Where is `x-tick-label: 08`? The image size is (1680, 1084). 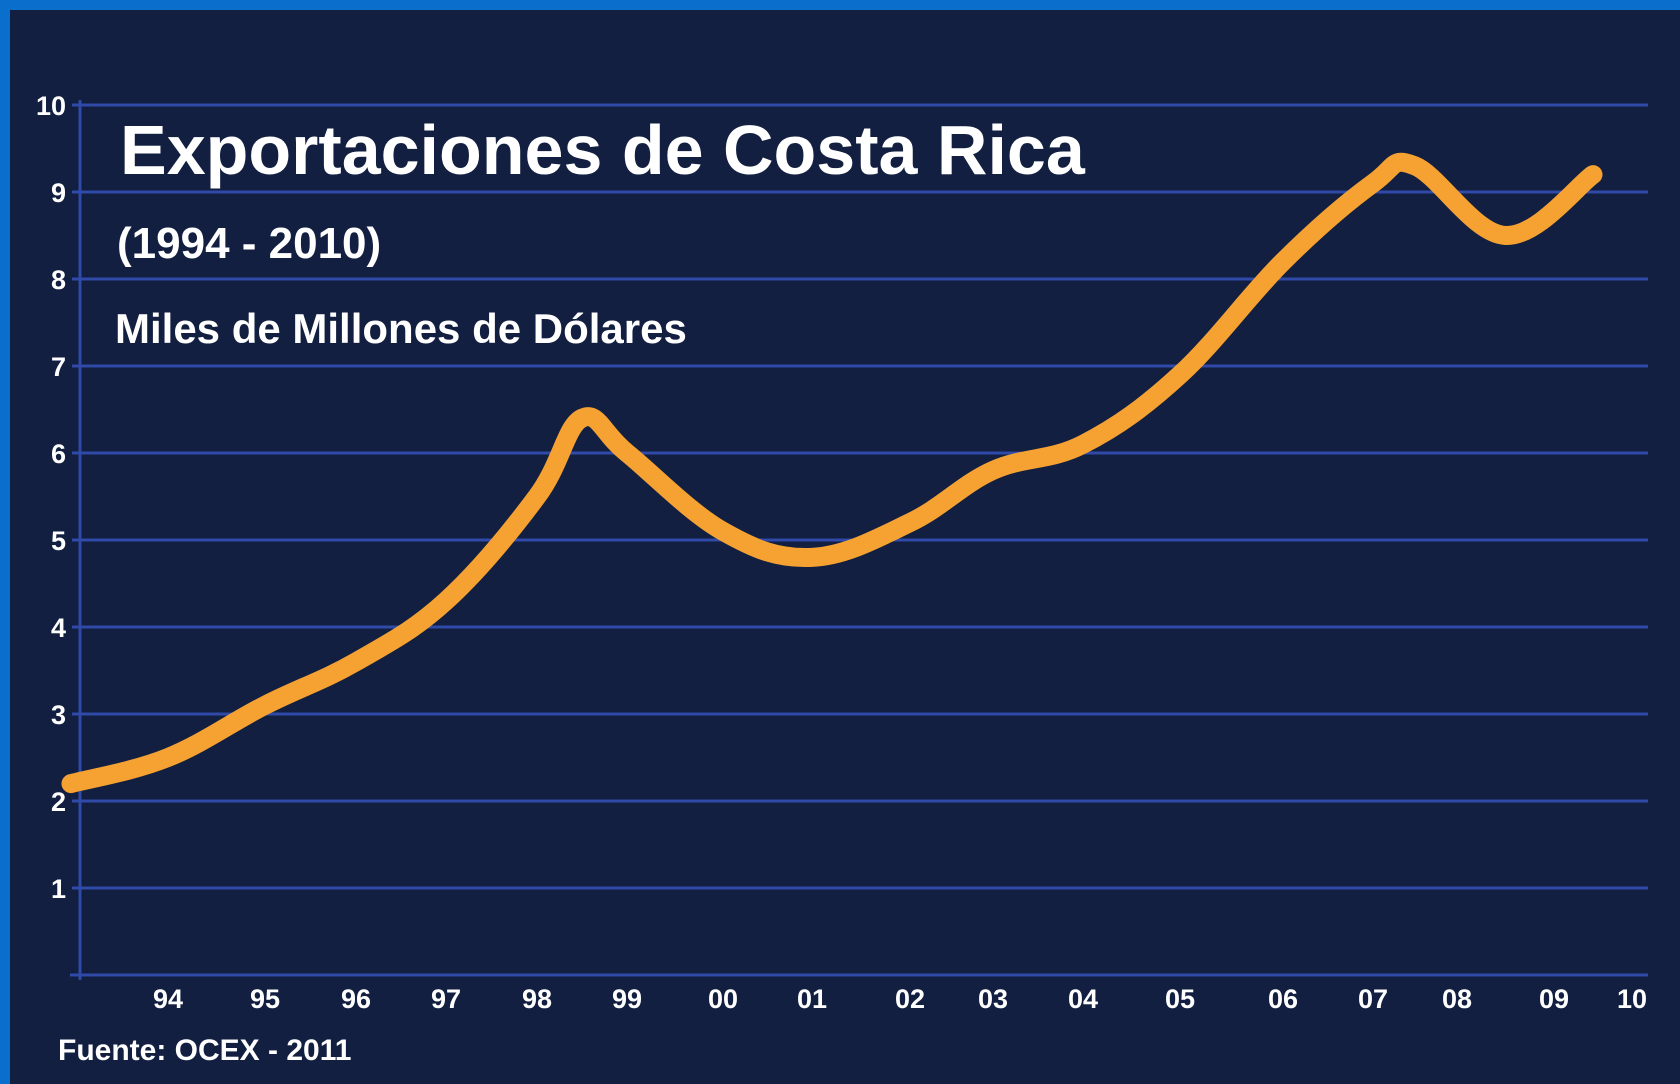
x-tick-label: 08 is located at coordinates (1457, 999).